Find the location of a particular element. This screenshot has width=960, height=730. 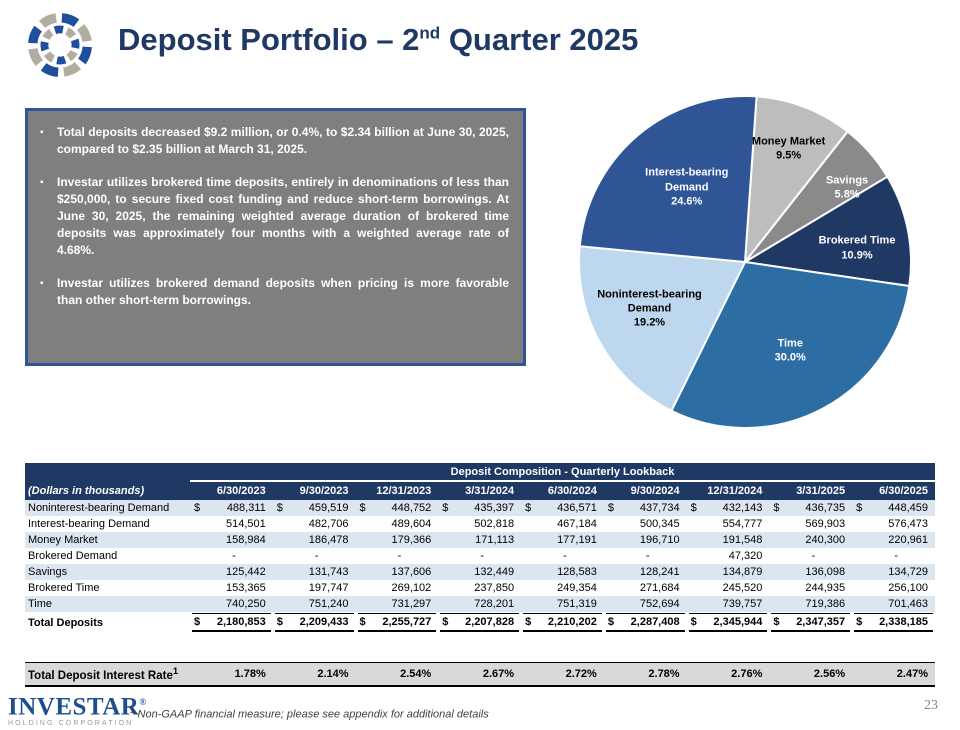

value-cell: $432,143 is located at coordinates (726, 508).